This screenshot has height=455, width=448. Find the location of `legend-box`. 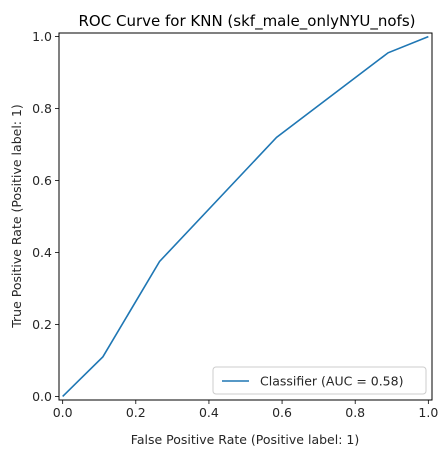

legend-box is located at coordinates (319, 380).